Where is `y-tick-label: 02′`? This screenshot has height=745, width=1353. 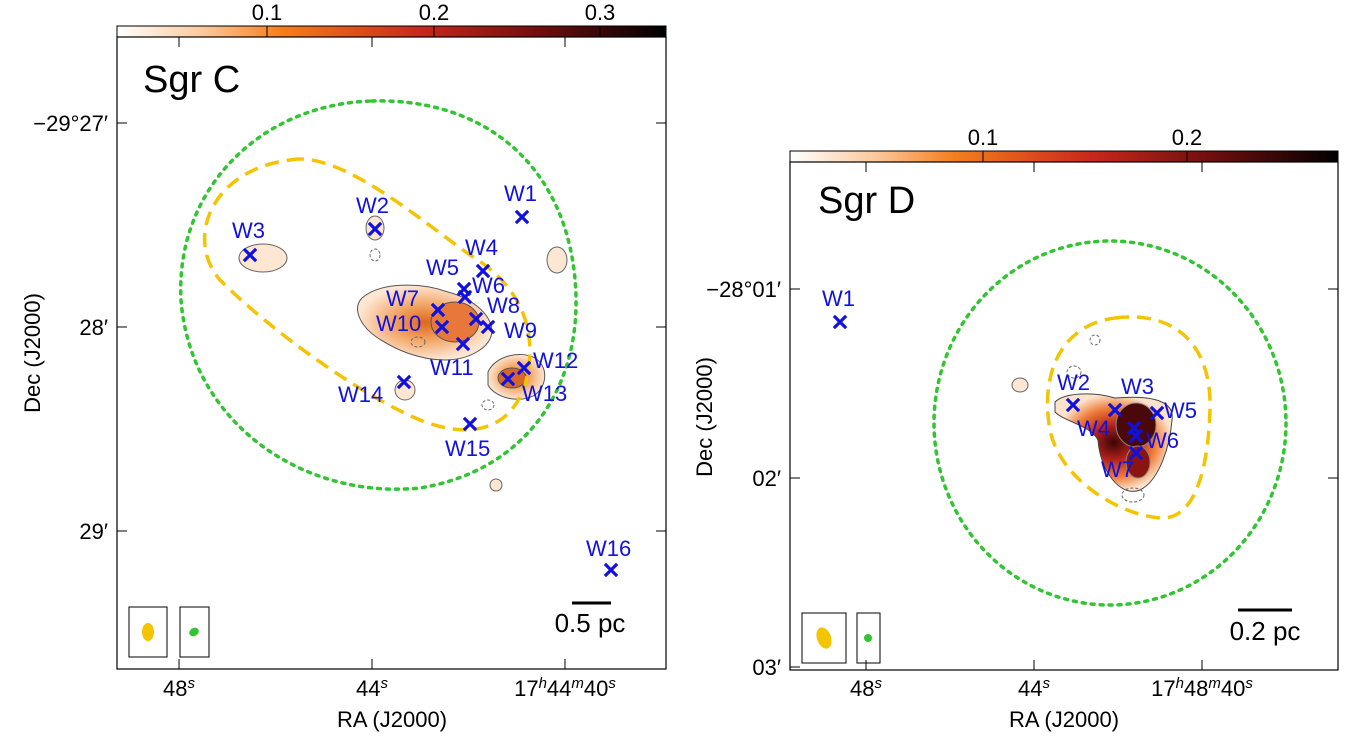 y-tick-label: 02′ is located at coordinates (766, 478).